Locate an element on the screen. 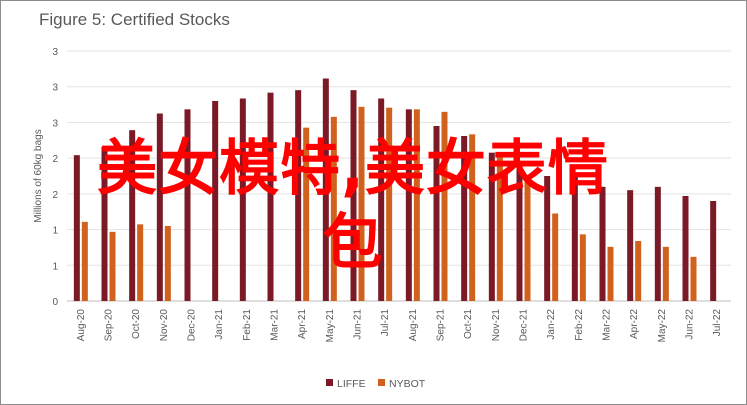 The height and width of the screenshot is (405, 747). x-tick-label: Aug-21 is located at coordinates (413, 325).